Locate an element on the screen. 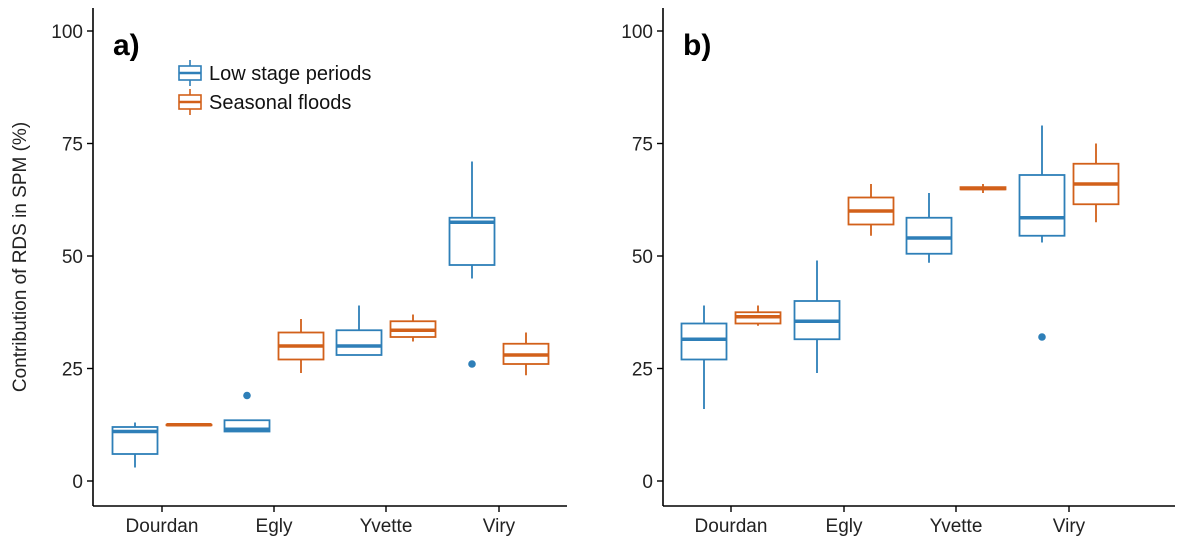 This screenshot has width=1184, height=544. panel-label: a) is located at coordinates (126, 45).